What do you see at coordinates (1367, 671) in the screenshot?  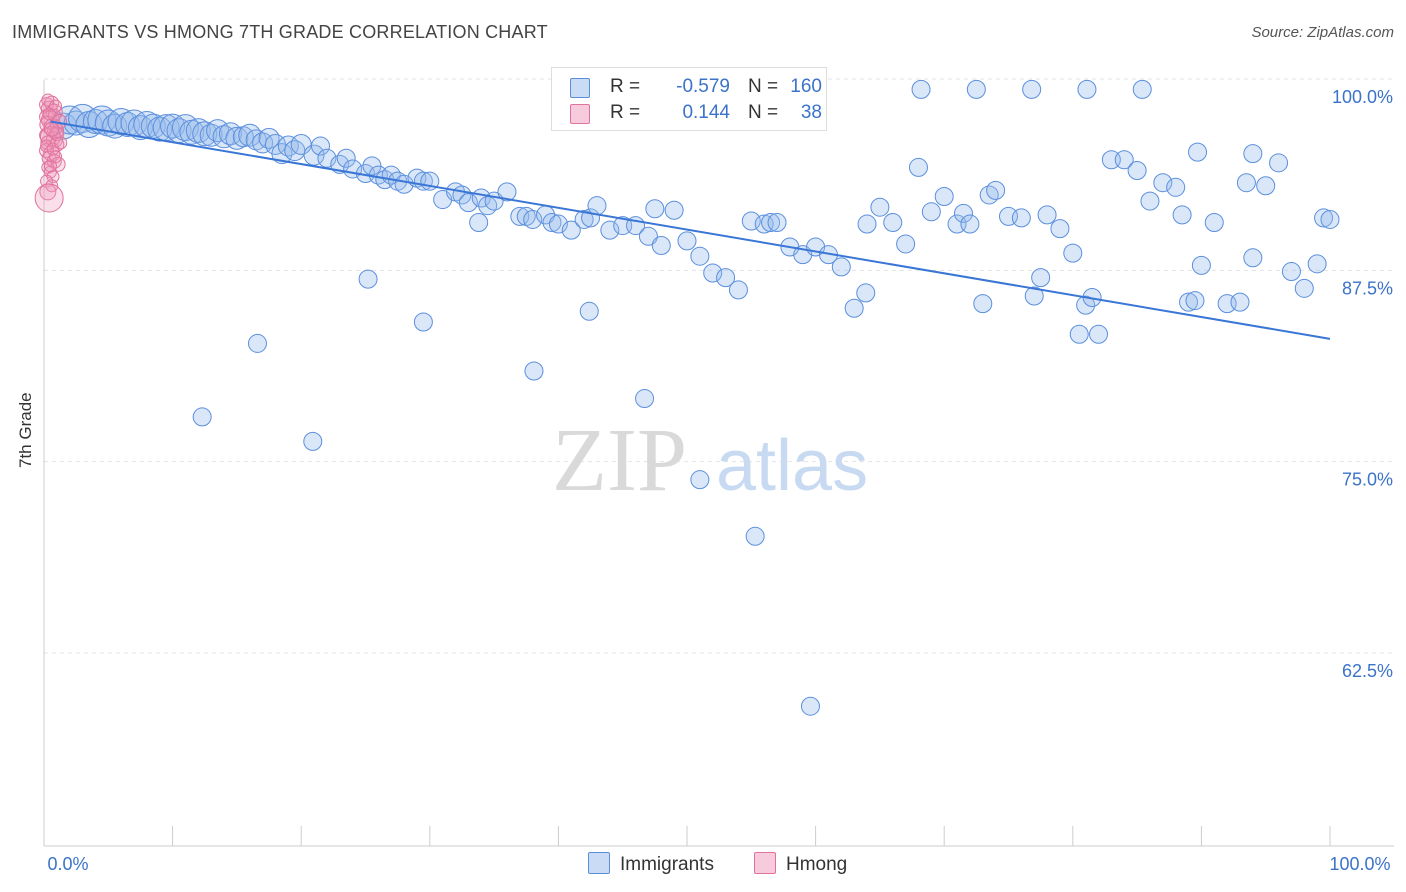 I see `y-tick-label: 62.5%` at bounding box center [1367, 671].